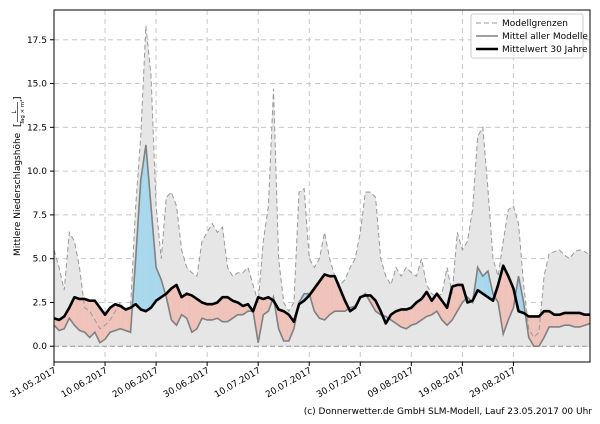  What do you see at coordinates (18, 194) in the screenshot?
I see `y-axis-label-text: Mittlere Niederschlagshöhe` at bounding box center [18, 194].